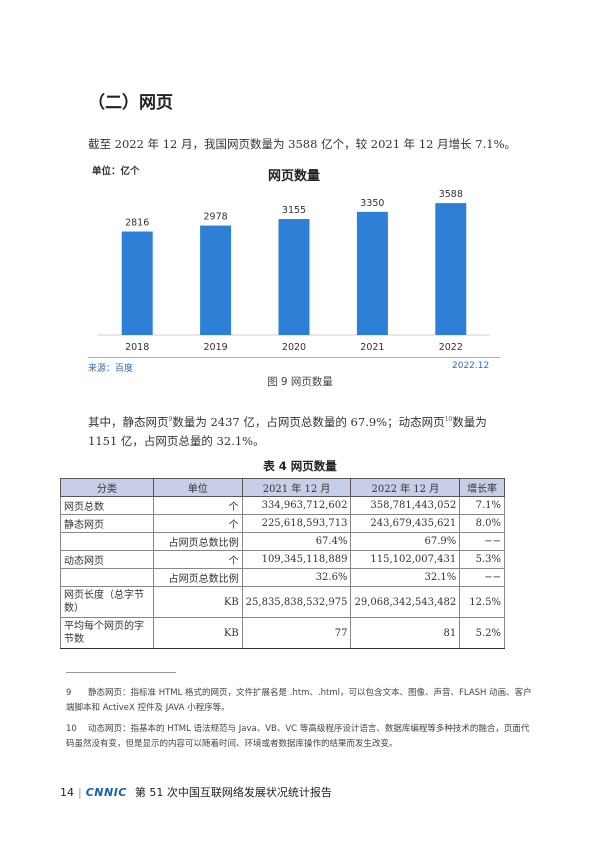  Describe the element at coordinates (296, 487) in the screenshot. I see `header-2021: 2021 年 12 月` at that location.